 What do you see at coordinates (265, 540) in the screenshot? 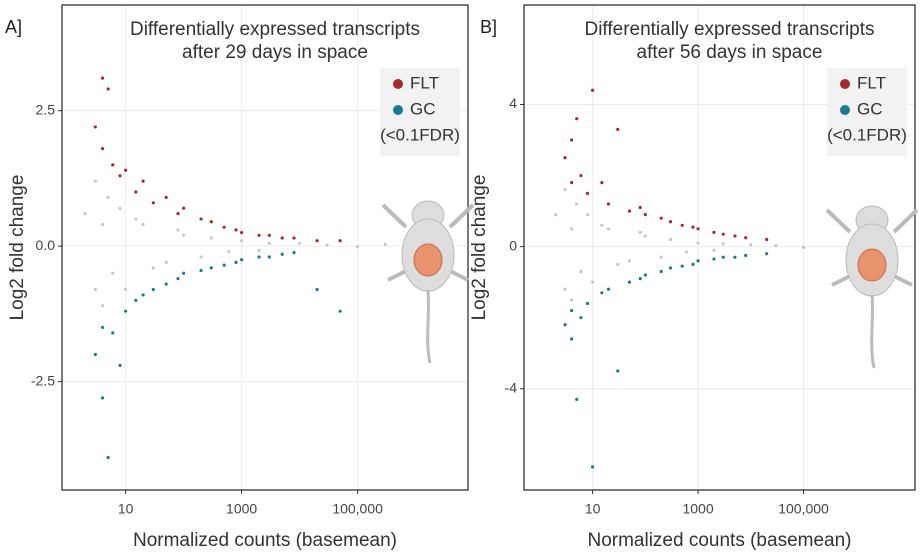
I see `x-axis-label: Normalized counts (basemean)` at bounding box center [265, 540].